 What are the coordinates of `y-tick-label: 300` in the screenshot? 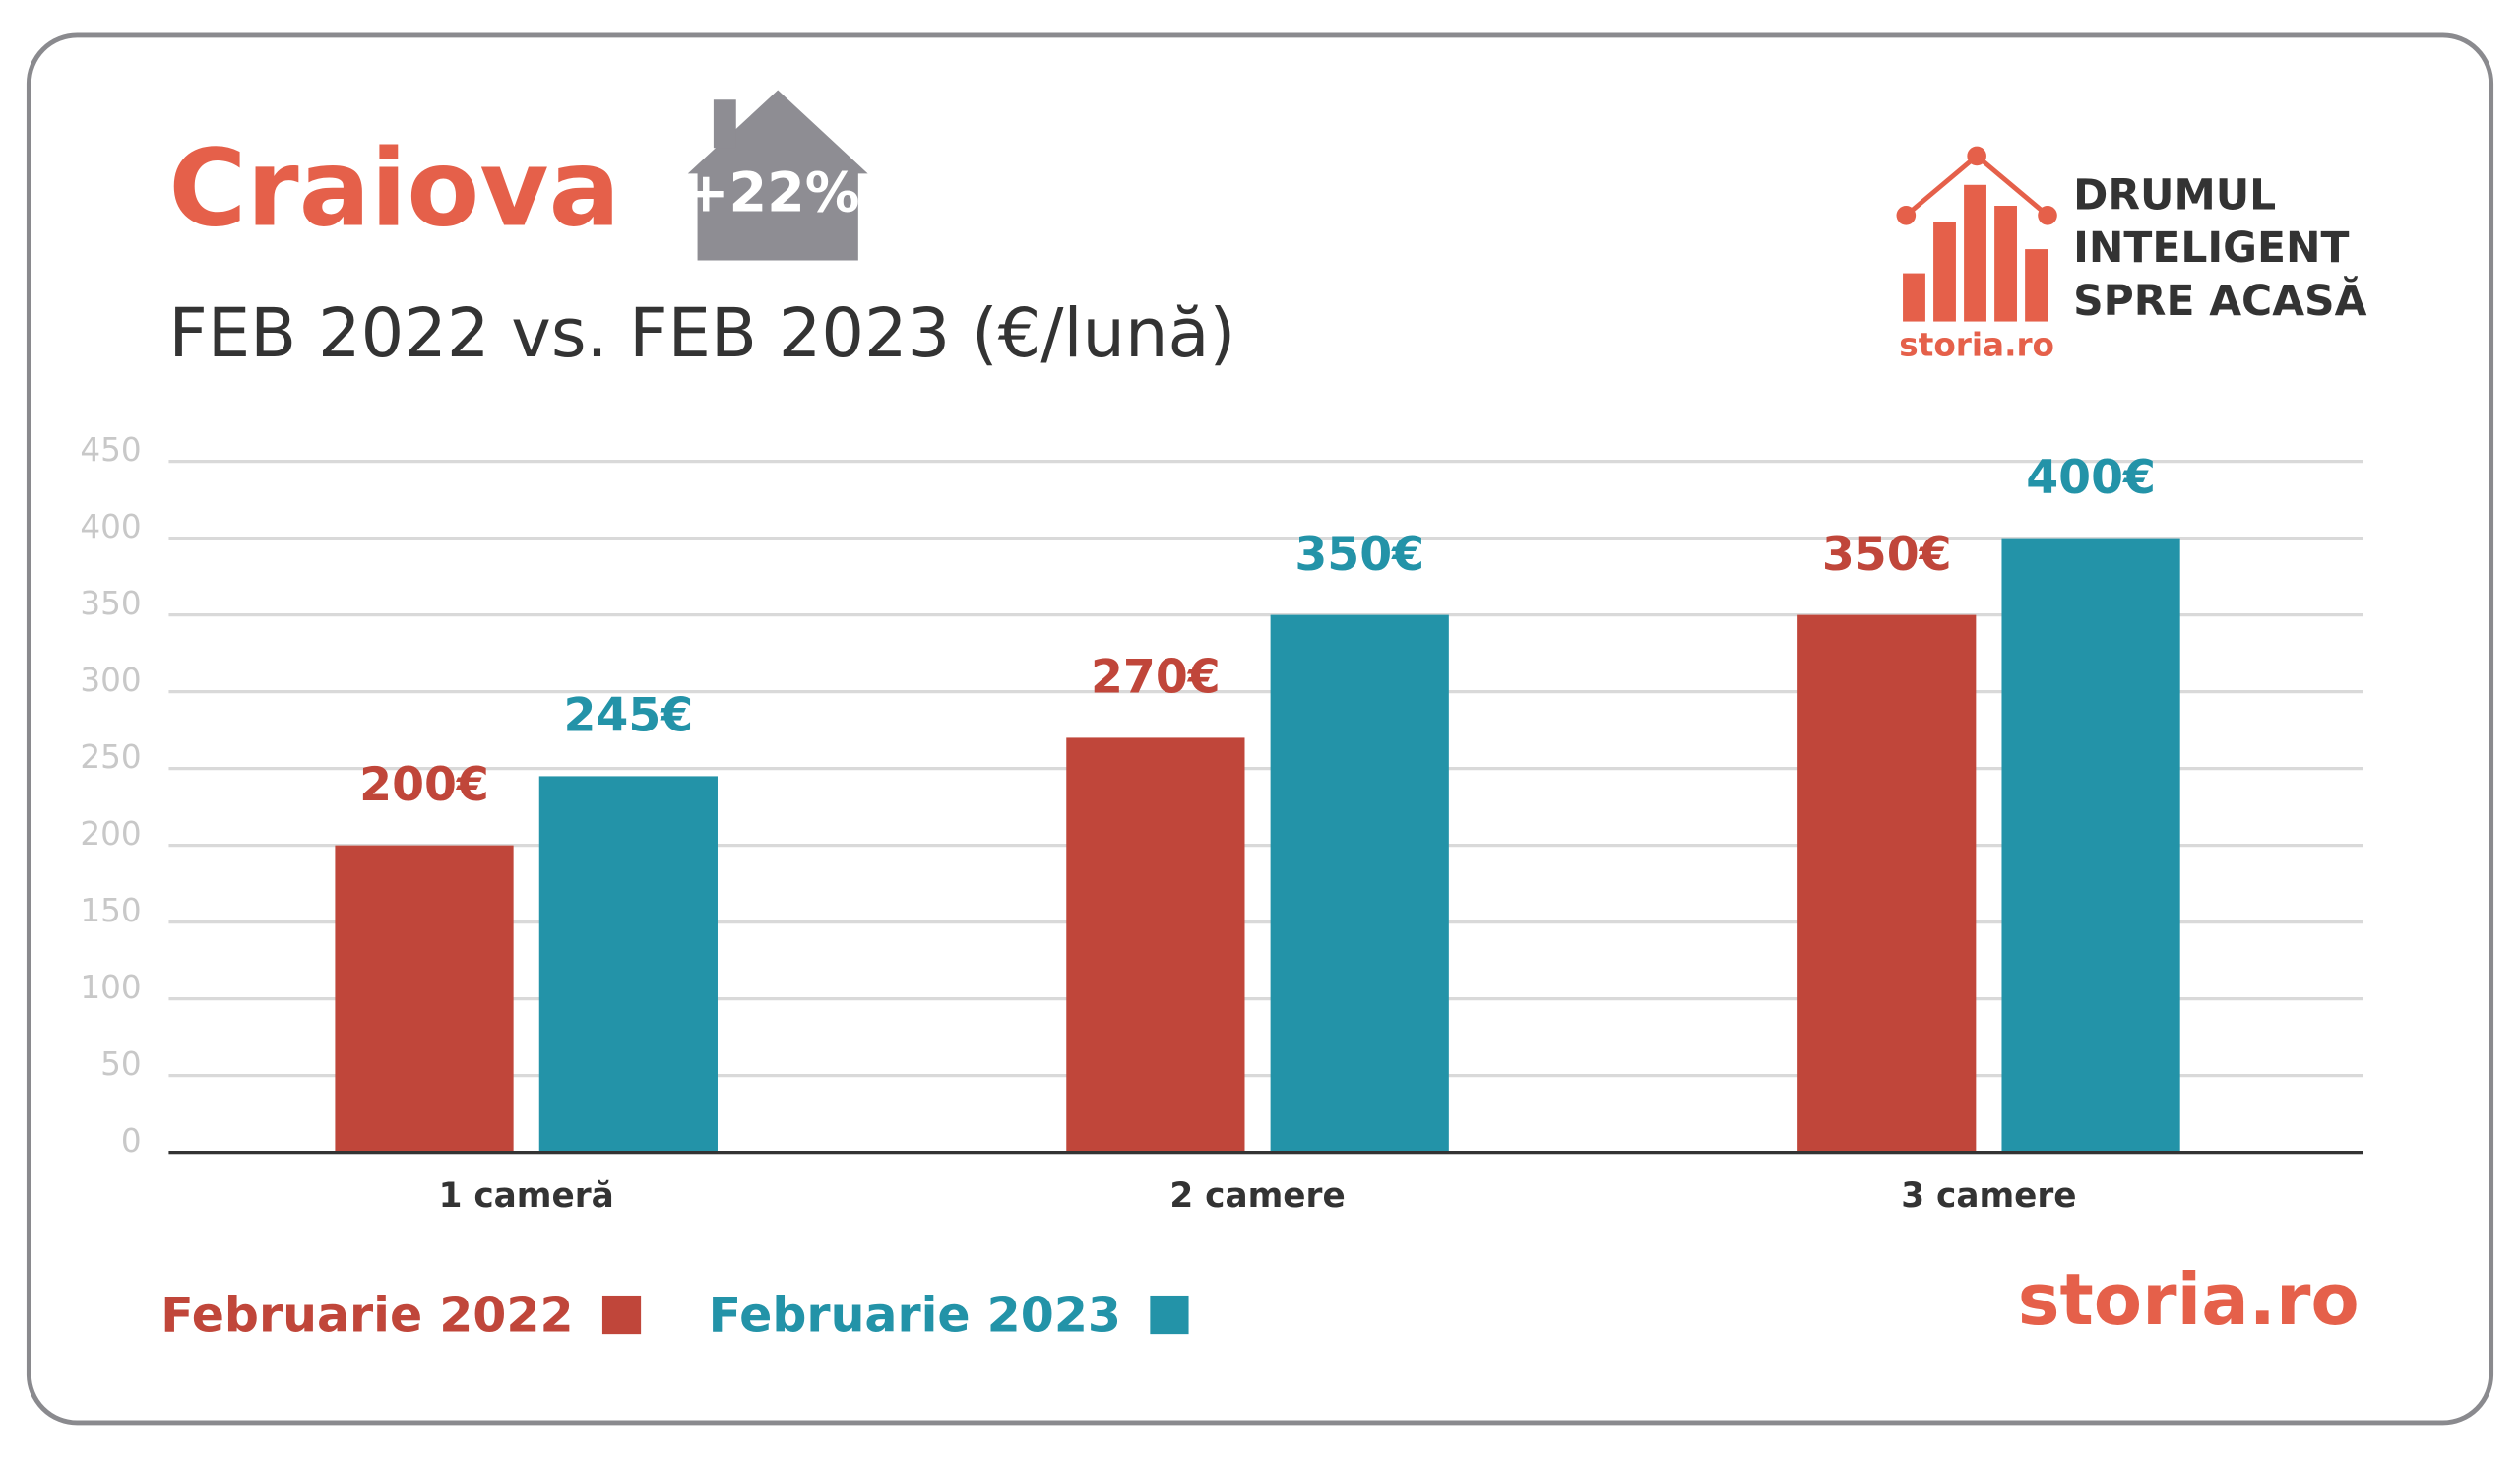 It's located at (110, 680).